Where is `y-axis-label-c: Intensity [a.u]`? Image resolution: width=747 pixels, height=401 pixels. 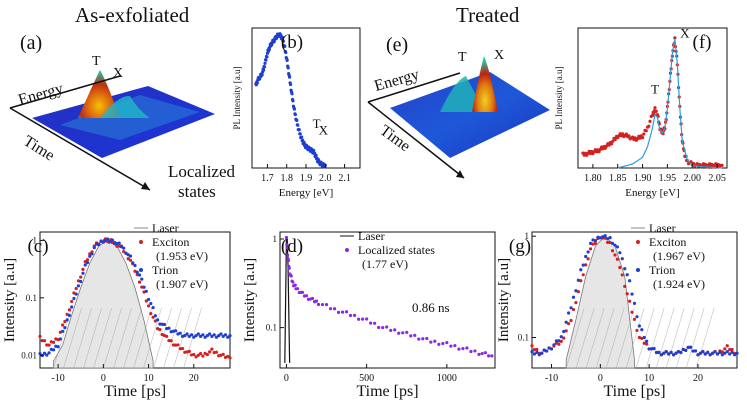
y-axis-label-c: Intensity [a.u] is located at coordinates (10, 300).